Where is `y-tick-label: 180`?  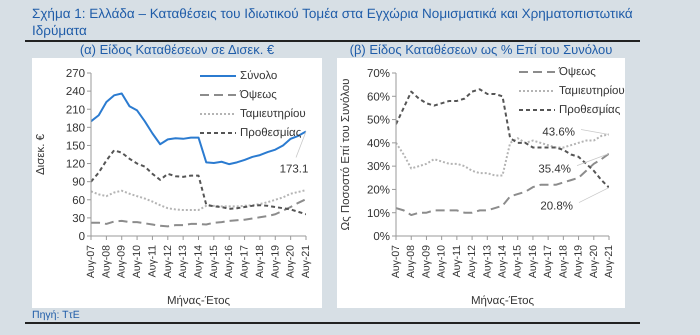 y-tick-label: 180 is located at coordinates (75, 128).